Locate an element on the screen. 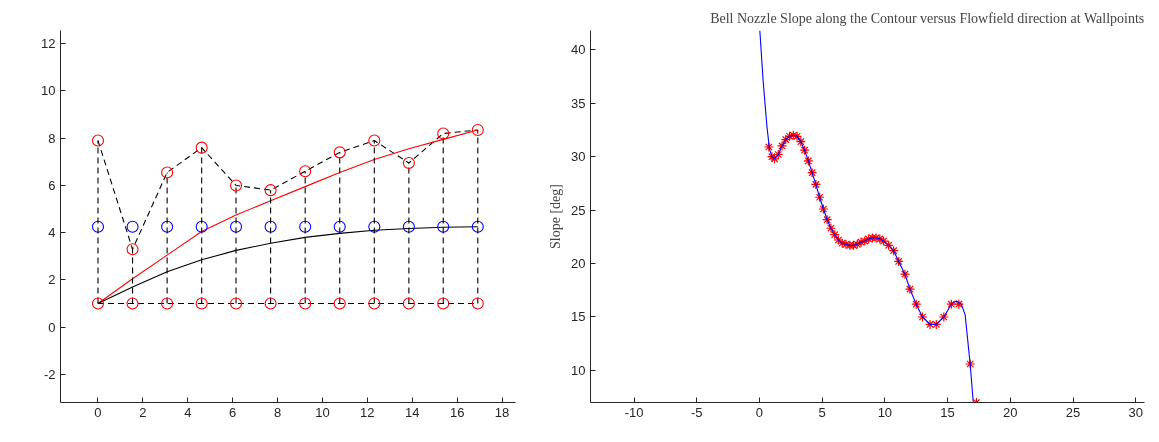 The height and width of the screenshot is (442, 1159). y-tick-label: 40 is located at coordinates (578, 50).